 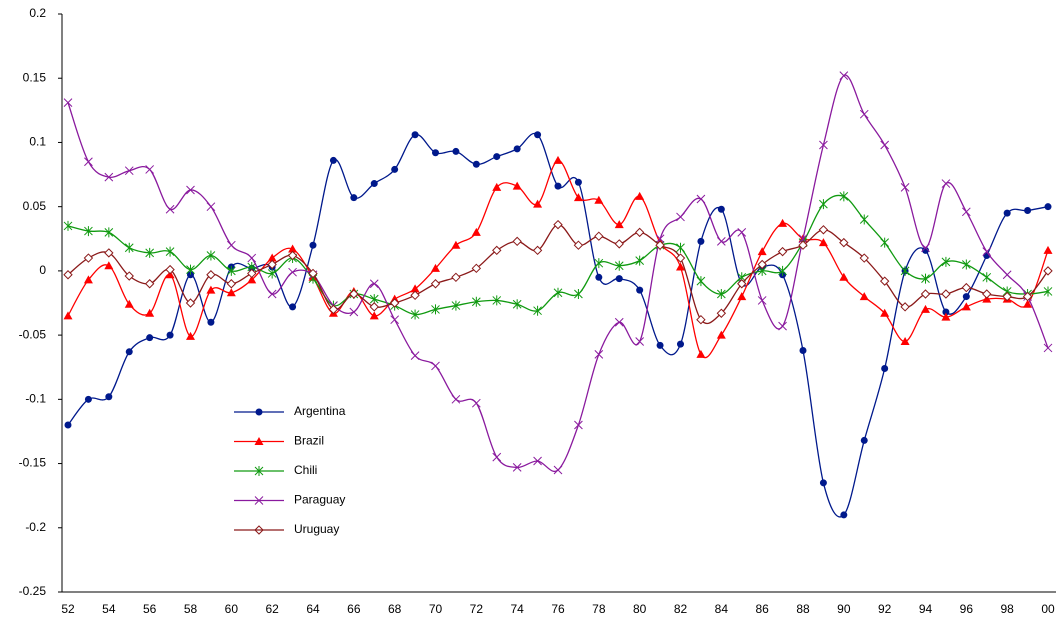 I want to click on x-tick-label: 54, so click(x=109, y=609).